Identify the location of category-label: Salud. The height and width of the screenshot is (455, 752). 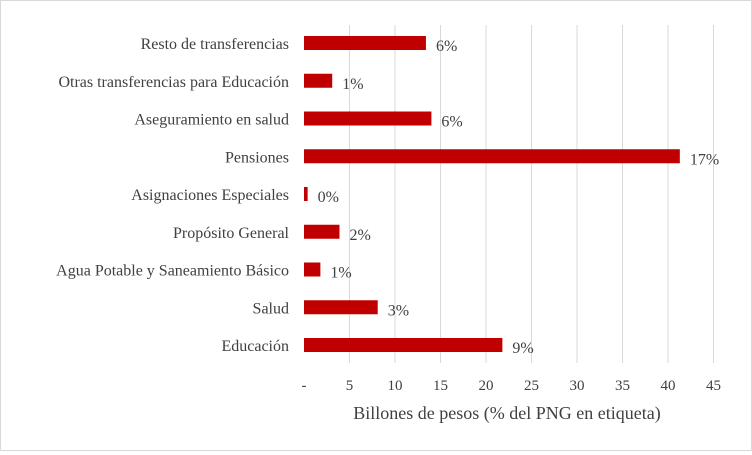
(271, 308).